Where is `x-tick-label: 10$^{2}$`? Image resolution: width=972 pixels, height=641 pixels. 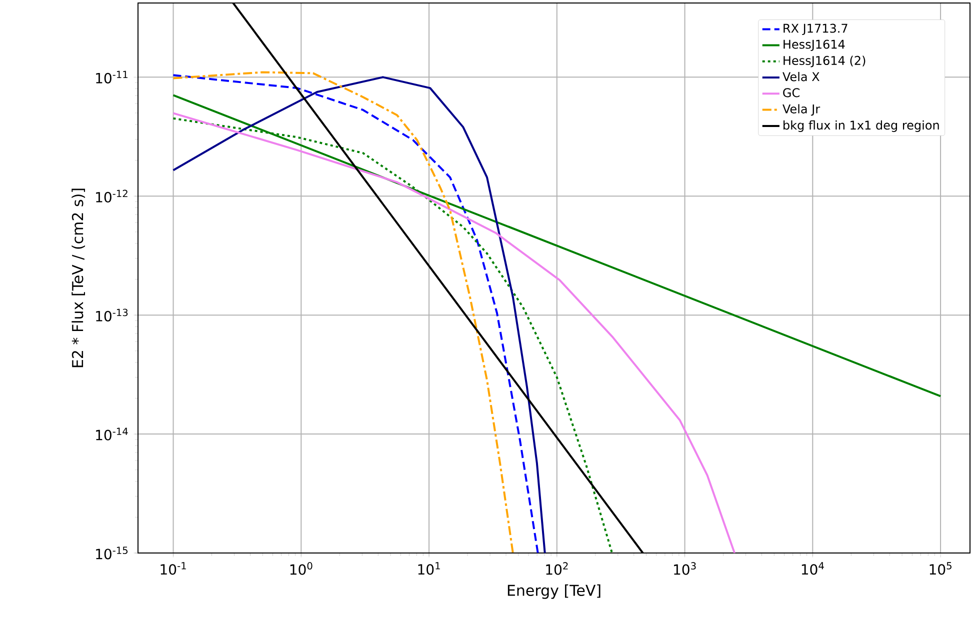 x-tick-label: 10$^{2}$ is located at coordinates (557, 568).